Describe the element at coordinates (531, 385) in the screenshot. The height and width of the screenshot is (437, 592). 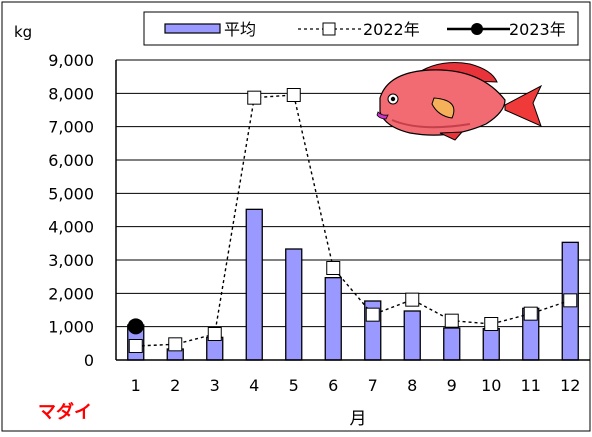
I see `x-tick-label: 11` at that location.